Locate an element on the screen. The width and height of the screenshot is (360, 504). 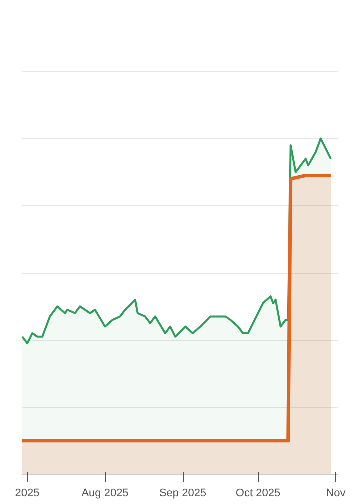
x-tick-label: 2025 is located at coordinates (27, 494).